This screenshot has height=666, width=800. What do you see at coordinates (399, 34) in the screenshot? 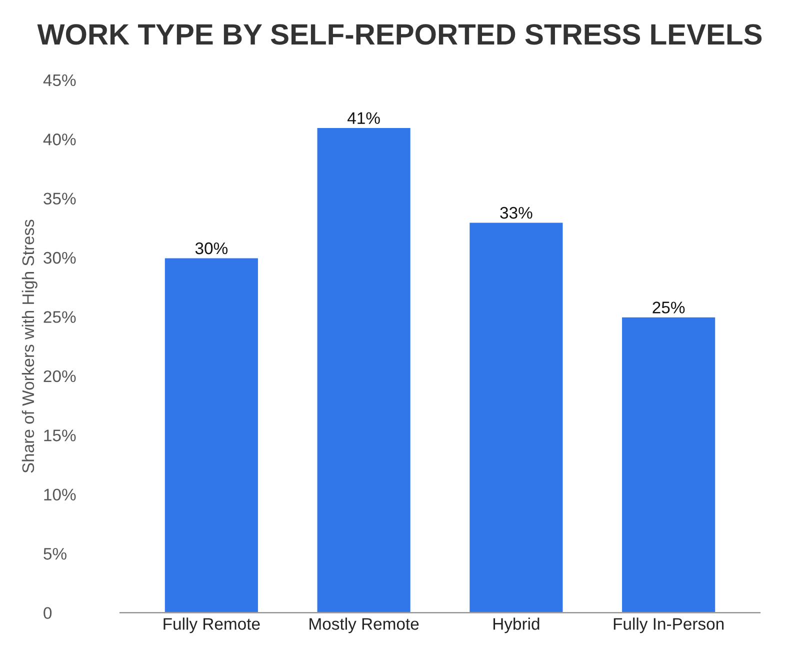
I see `chart-title: WORK TYPE BY SELF-REPORTED STRESS LEVELS` at bounding box center [399, 34].